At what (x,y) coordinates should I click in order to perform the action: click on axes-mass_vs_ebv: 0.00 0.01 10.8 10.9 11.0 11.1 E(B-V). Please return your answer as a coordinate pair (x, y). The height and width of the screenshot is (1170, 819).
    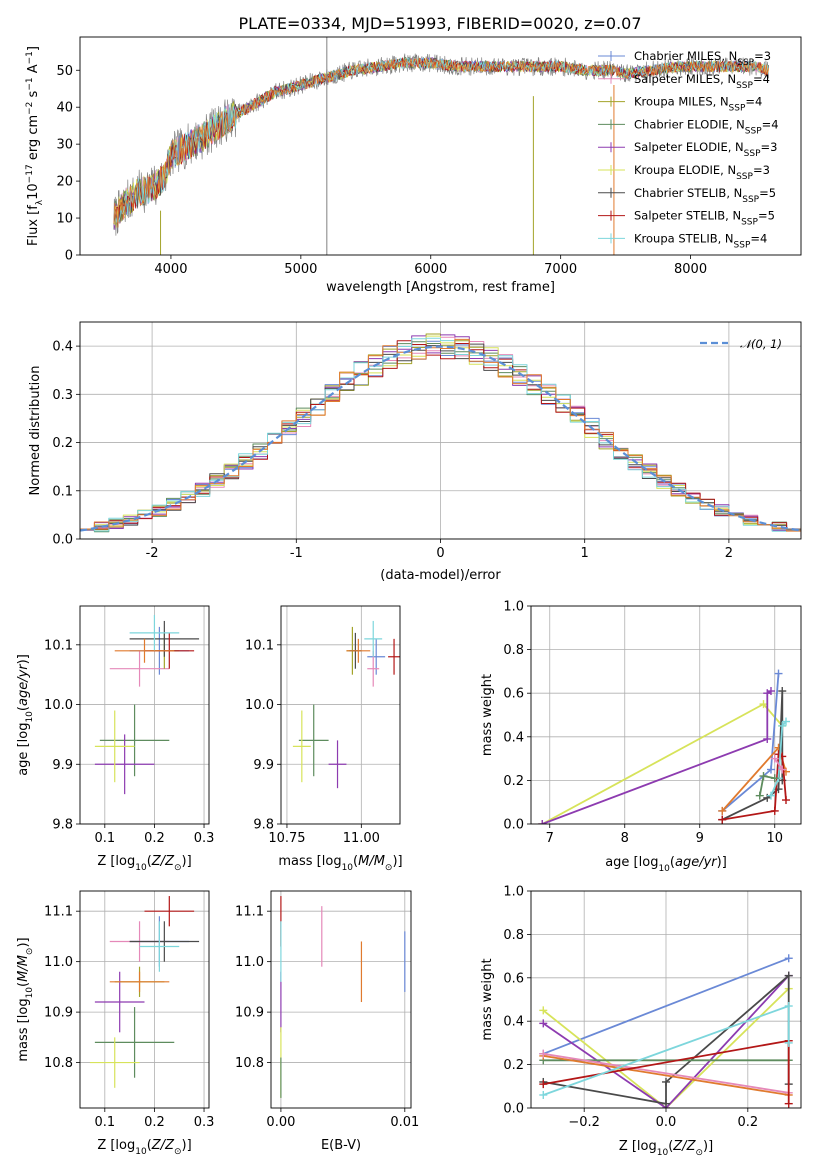
    Looking at the image, I should click on (327, 1021).